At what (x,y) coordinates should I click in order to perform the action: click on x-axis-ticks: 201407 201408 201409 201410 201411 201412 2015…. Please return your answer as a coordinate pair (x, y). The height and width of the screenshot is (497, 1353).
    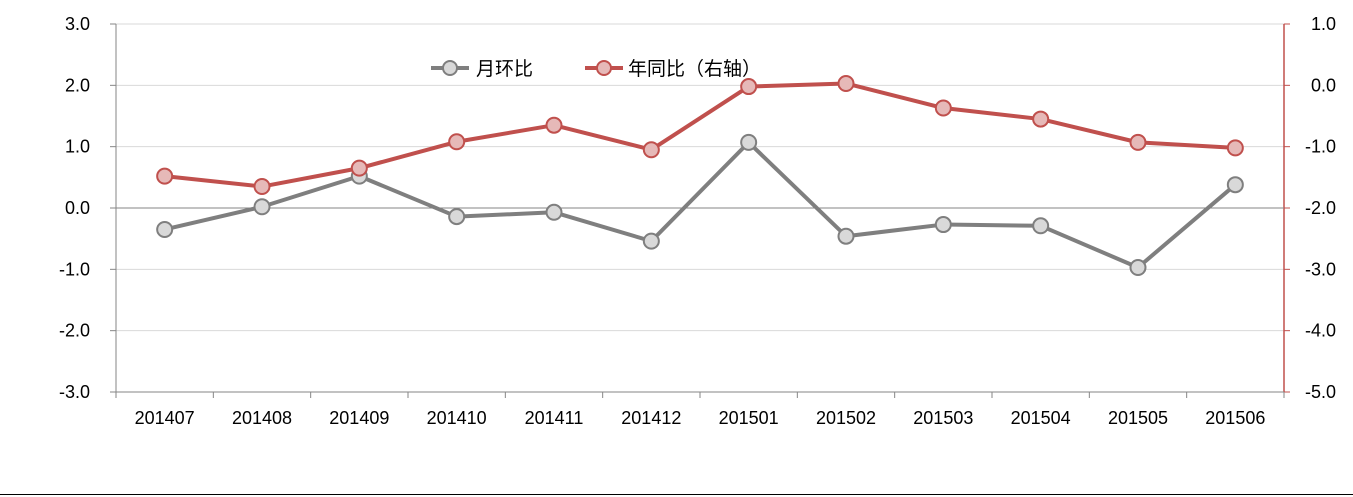
    Looking at the image, I should click on (700, 410).